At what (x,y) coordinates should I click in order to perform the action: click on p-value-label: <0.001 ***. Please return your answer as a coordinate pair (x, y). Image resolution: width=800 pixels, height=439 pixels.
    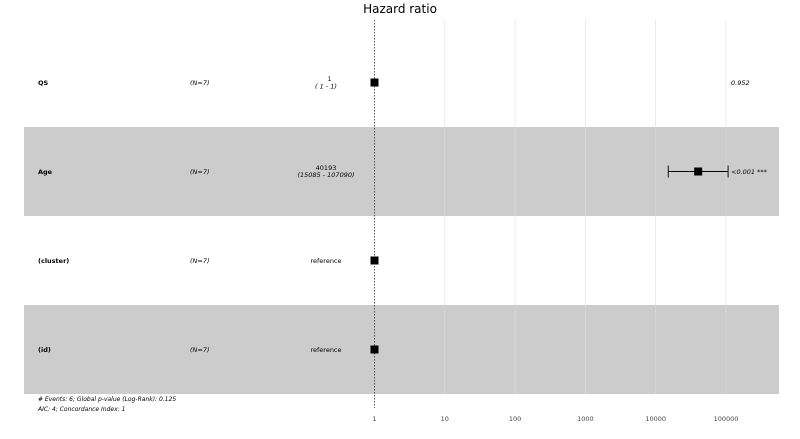
    Looking at the image, I should click on (749, 172).